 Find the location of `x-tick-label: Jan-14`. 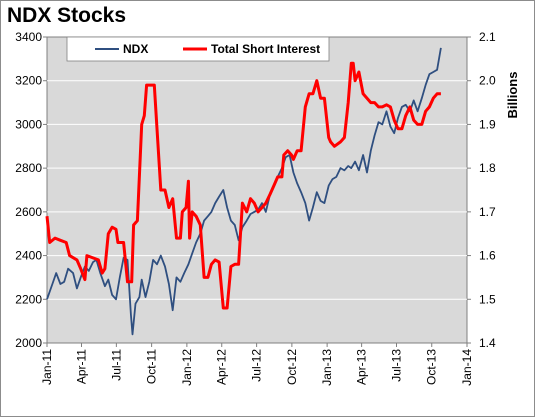

x-tick-label: Jan-14 is located at coordinates (467, 367).